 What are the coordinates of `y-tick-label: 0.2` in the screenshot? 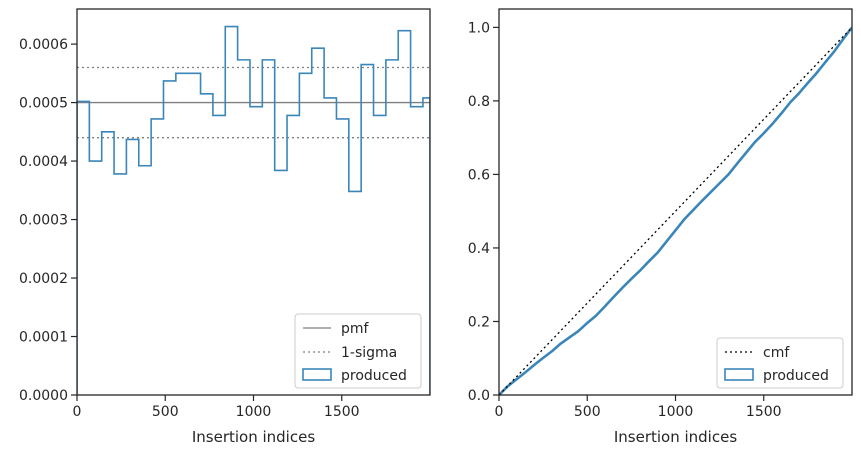 It's located at (479, 322).